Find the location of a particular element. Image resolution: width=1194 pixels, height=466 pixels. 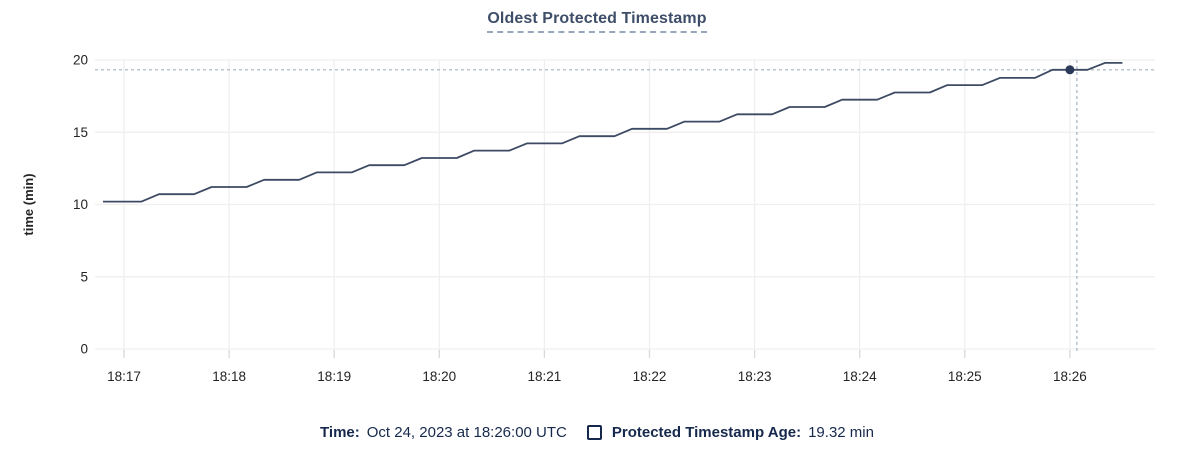

hover-time-label: Time: is located at coordinates (340, 432).